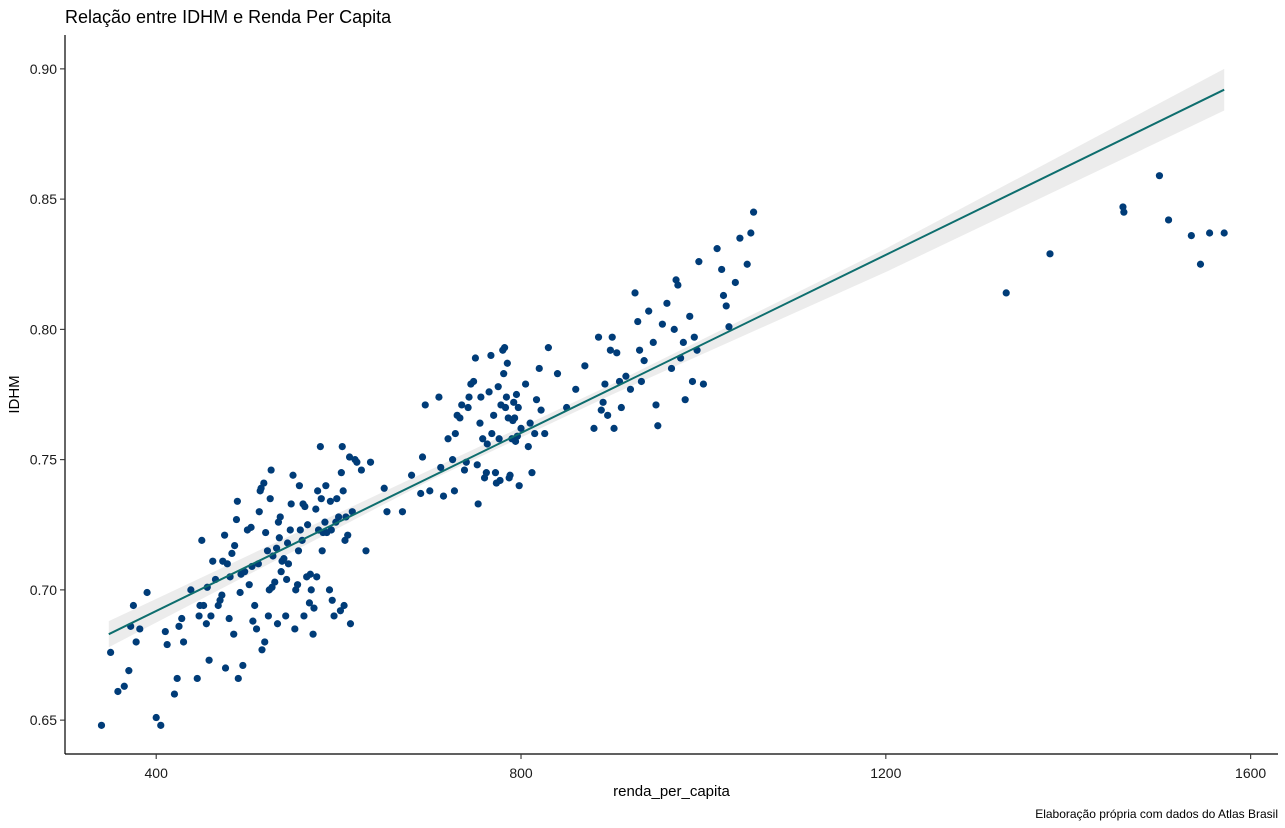 Image resolution: width=1285 pixels, height=828 pixels. Describe the element at coordinates (43, 720) in the screenshot. I see `y-tick-label: 0.65` at that location.